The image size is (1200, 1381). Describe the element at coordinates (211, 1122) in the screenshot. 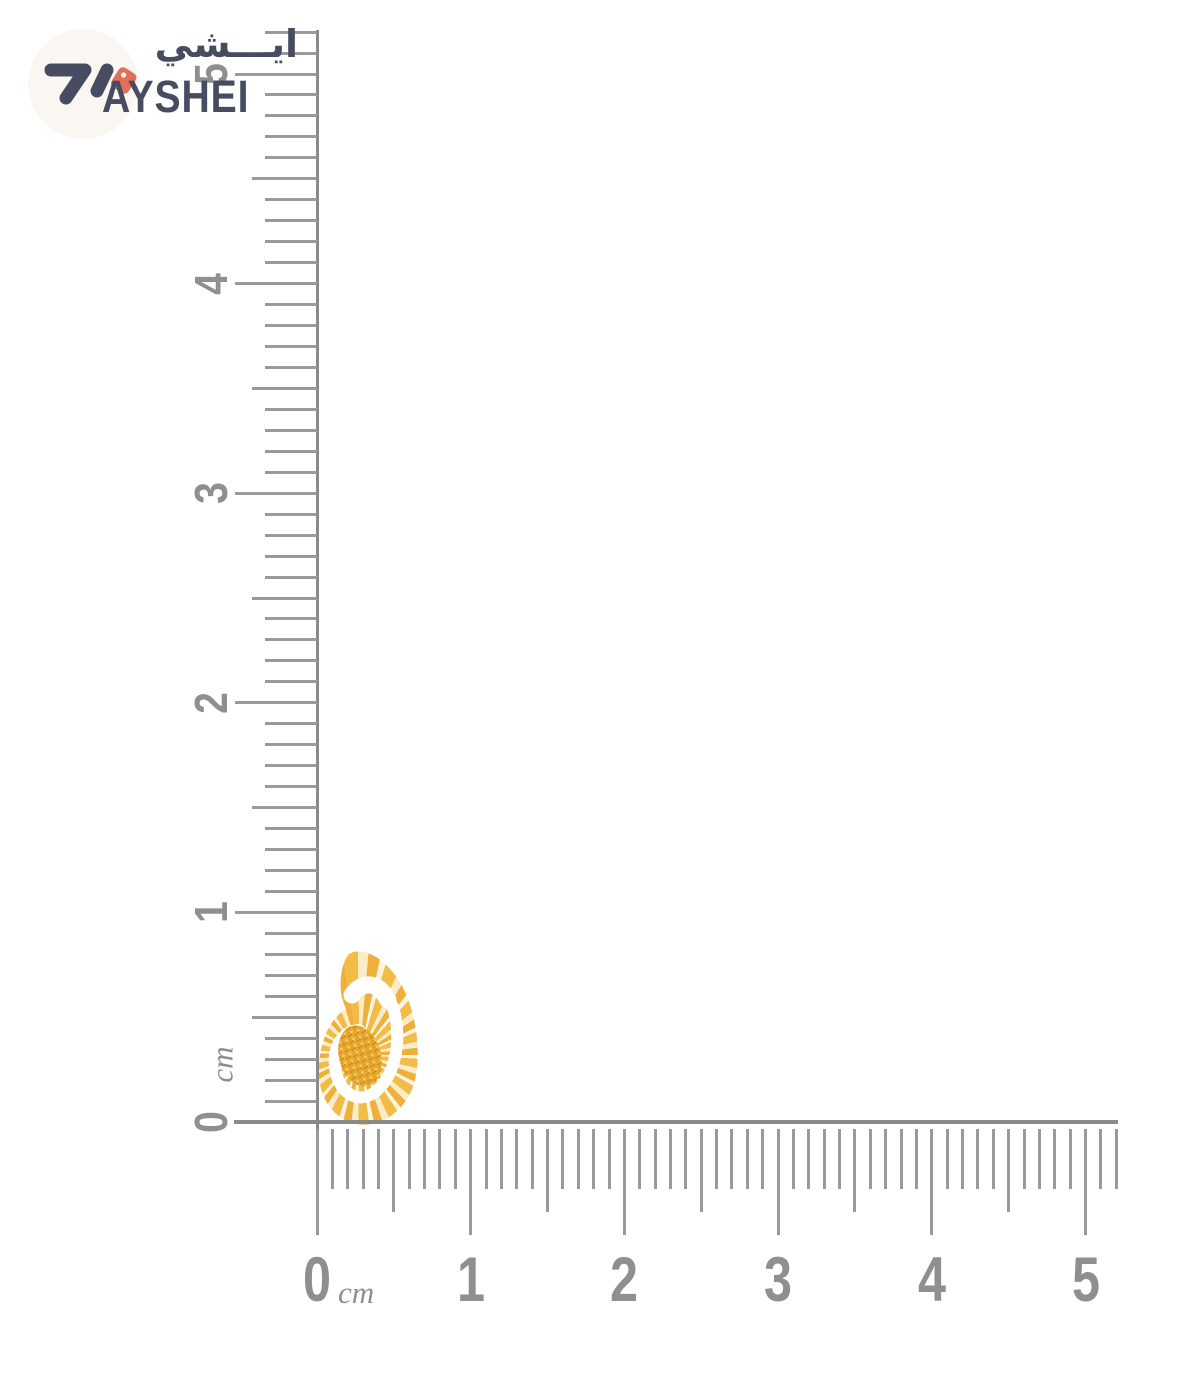

I see `vertical-ruler-number-0: 0` at that location.